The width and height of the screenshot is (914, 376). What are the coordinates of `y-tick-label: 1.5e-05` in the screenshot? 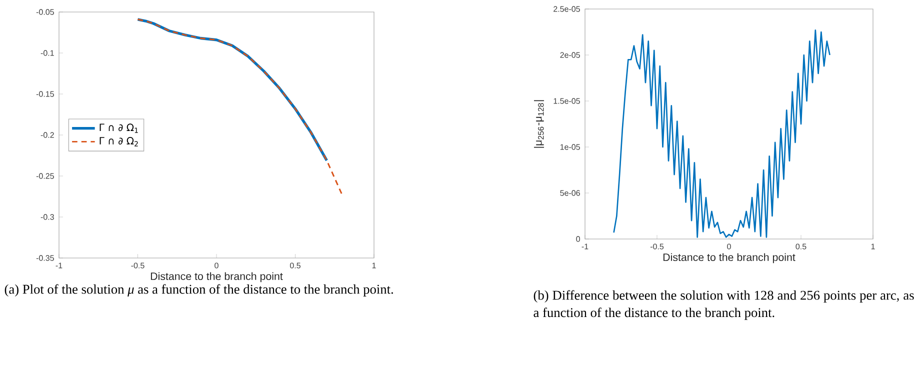 It's located at (567, 101).